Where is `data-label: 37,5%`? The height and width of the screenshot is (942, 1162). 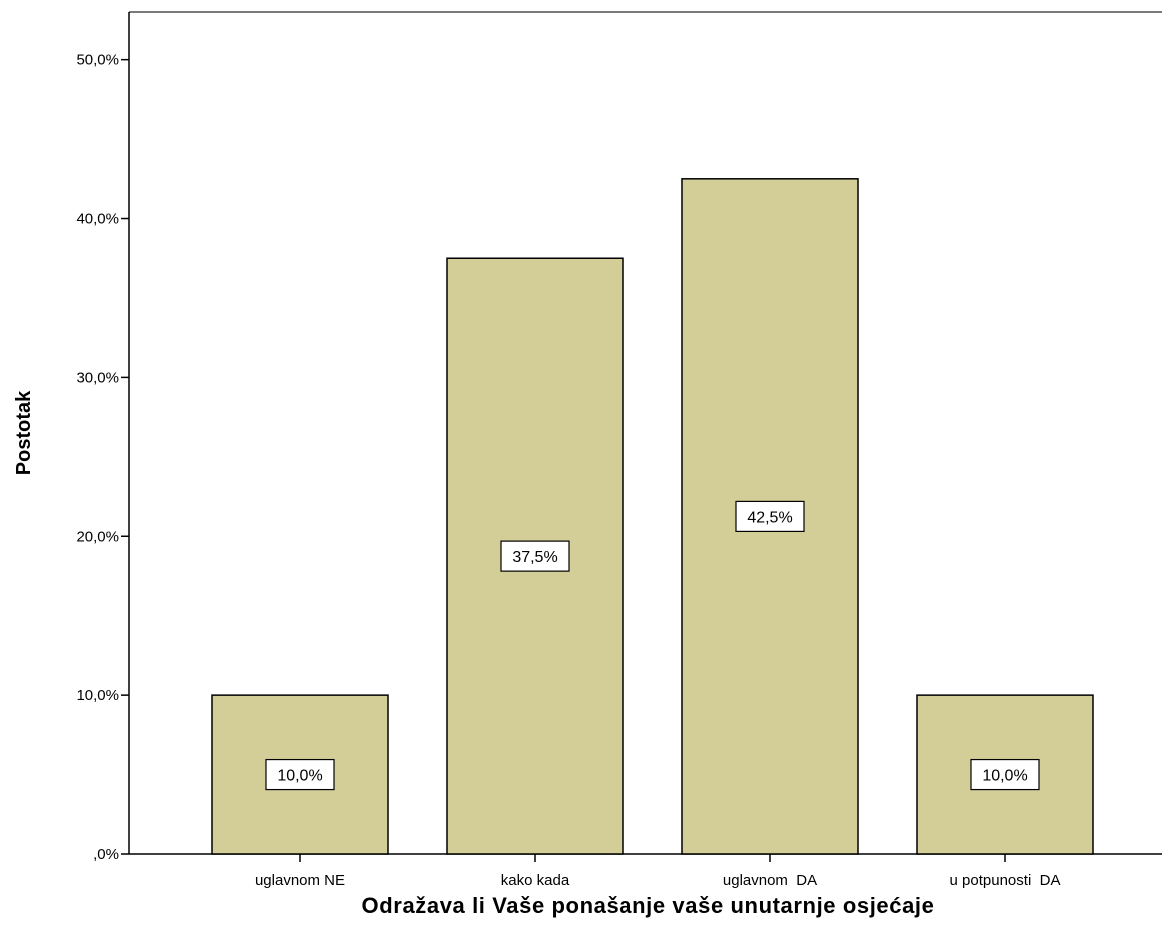 data-label: 37,5% is located at coordinates (534, 557).